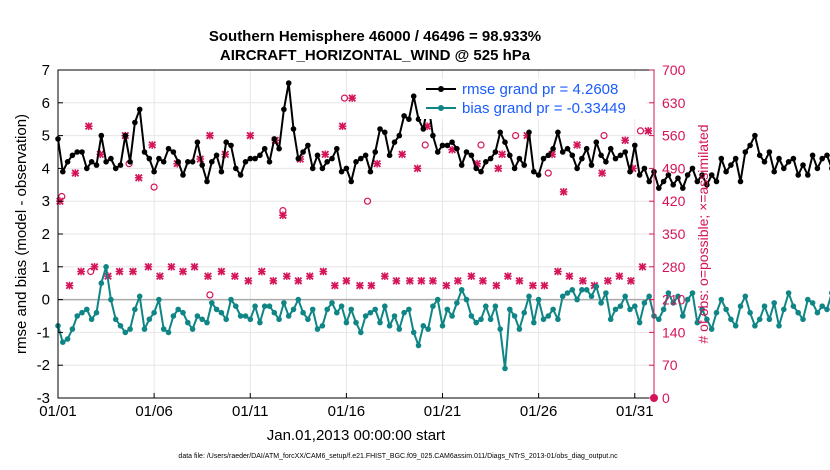 This screenshot has width=830, height=470. Describe the element at coordinates (674, 234) in the screenshot. I see `y2-tick-label-5: 350` at that location.